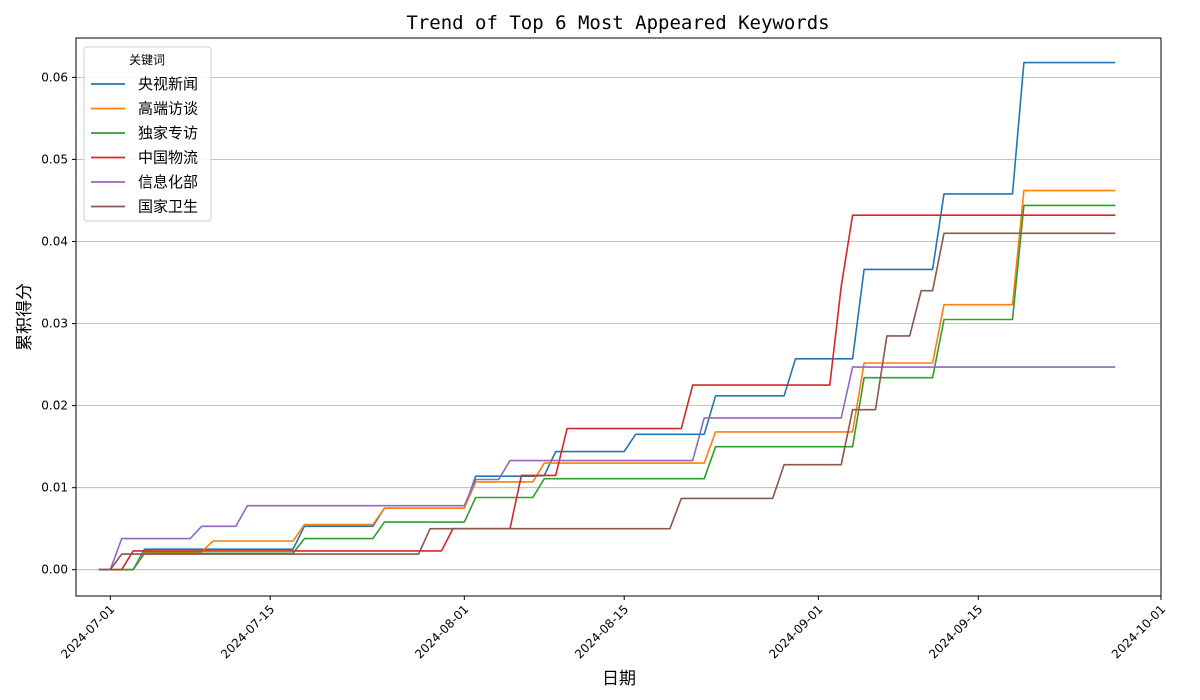  I want to click on legend-title: 关键词, so click(147, 60).